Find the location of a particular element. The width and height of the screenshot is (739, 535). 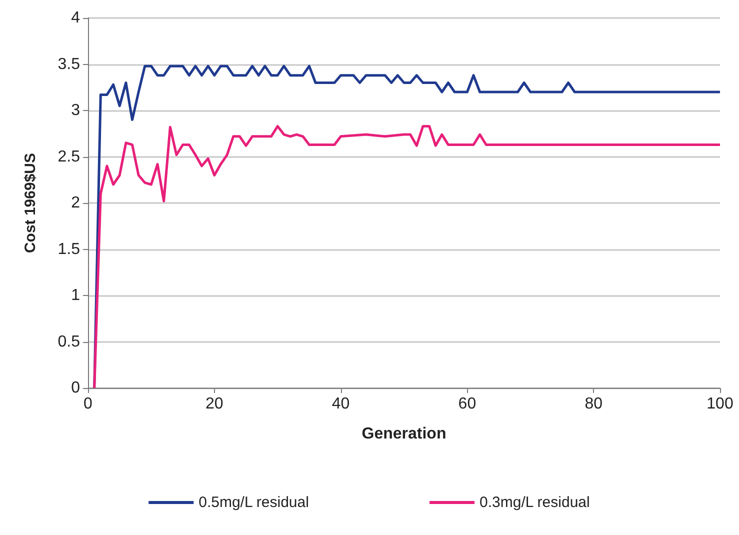

y-tick-label: 3 is located at coordinates (75, 110).